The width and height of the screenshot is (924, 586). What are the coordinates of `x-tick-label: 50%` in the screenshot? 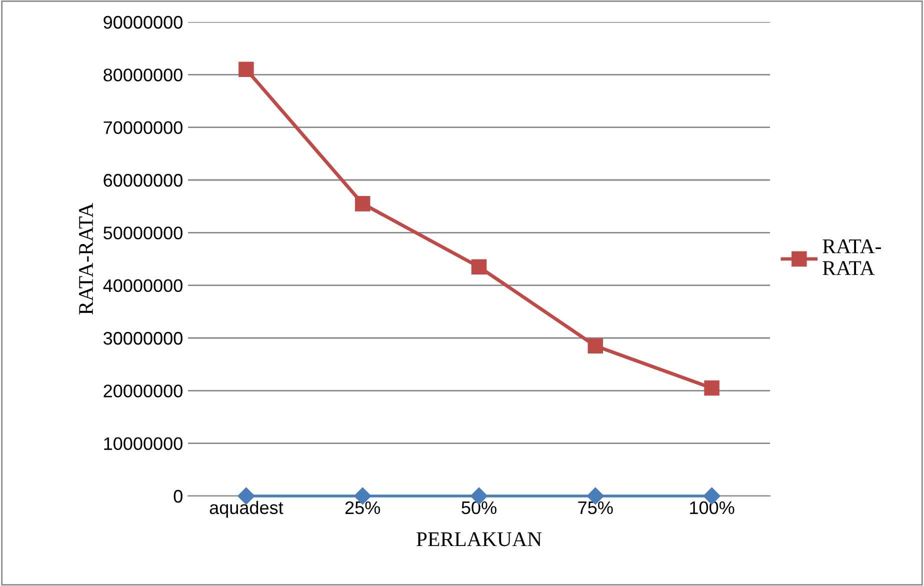 It's located at (479, 507).